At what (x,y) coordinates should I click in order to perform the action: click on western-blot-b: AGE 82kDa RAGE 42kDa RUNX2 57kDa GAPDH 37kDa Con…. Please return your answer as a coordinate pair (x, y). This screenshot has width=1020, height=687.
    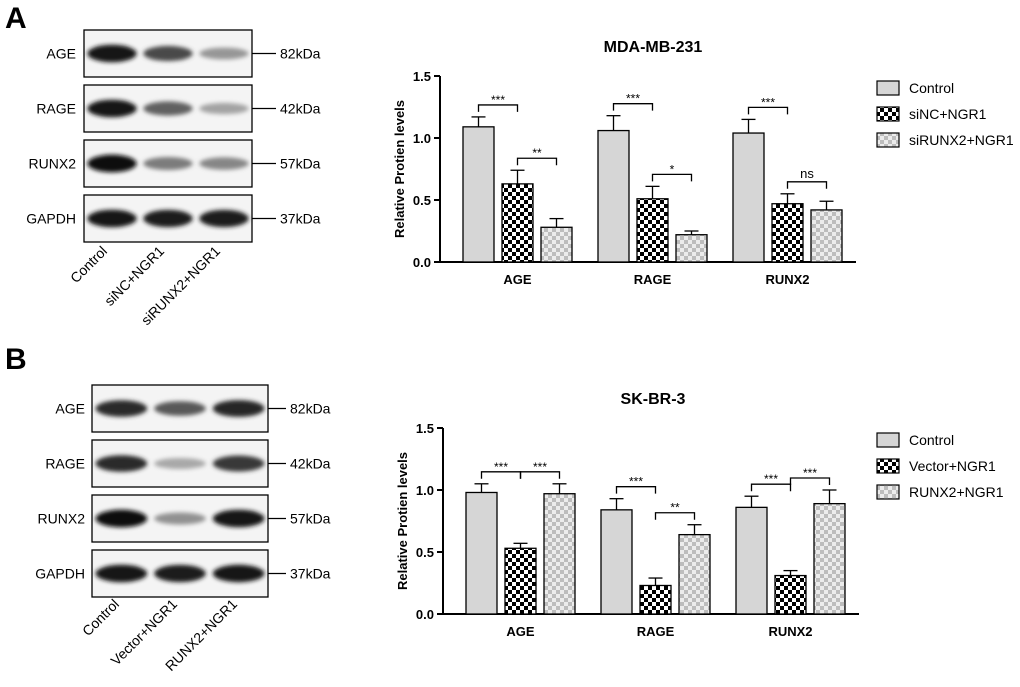
    Looking at the image, I should click on (183, 529).